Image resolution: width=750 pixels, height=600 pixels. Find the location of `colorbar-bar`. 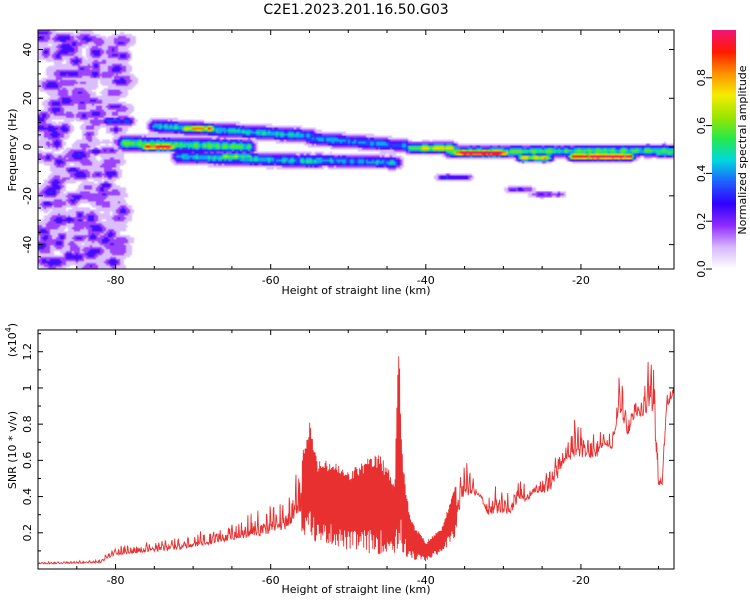

colorbar-bar is located at coordinates (724, 149).